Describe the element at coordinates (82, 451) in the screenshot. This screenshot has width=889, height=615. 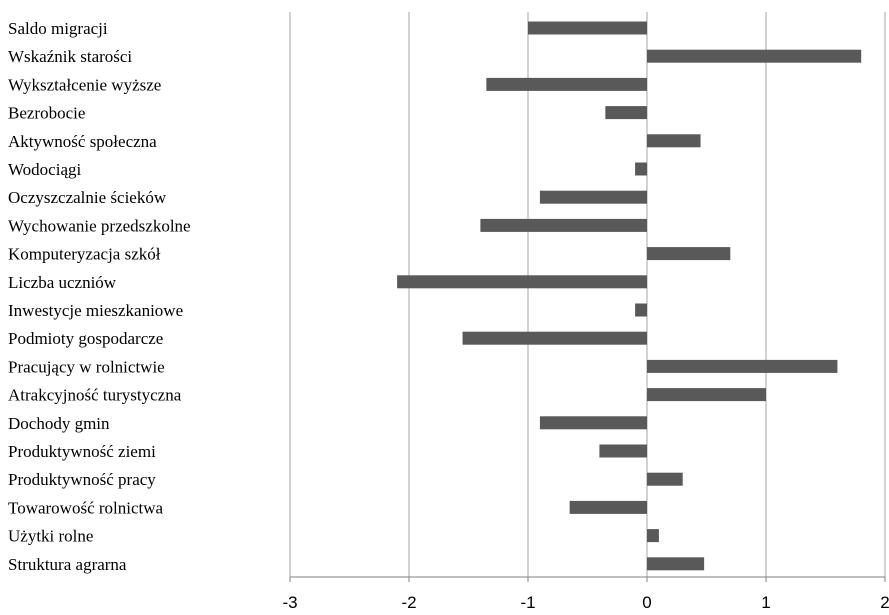
I see `category-label: Produktywność ziemi` at that location.